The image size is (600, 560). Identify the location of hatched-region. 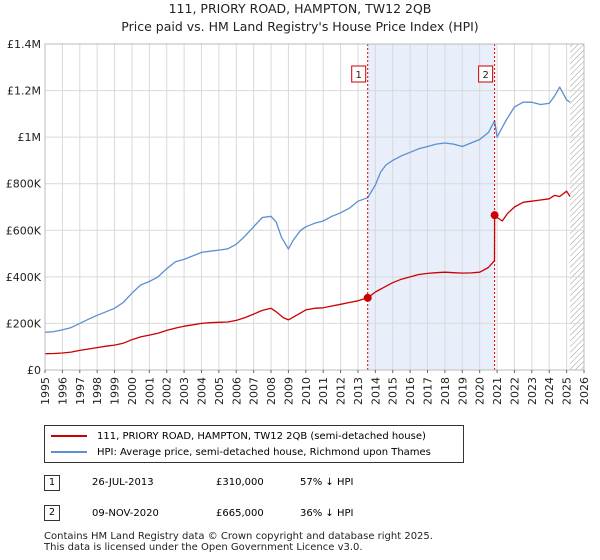
(577, 207).